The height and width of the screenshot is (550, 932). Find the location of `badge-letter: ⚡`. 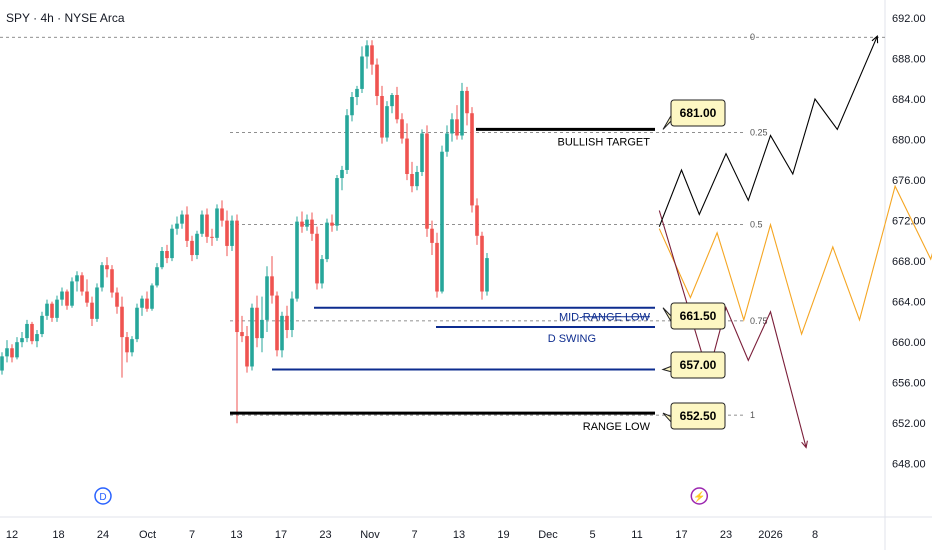

badge-letter: ⚡ is located at coordinates (699, 496).